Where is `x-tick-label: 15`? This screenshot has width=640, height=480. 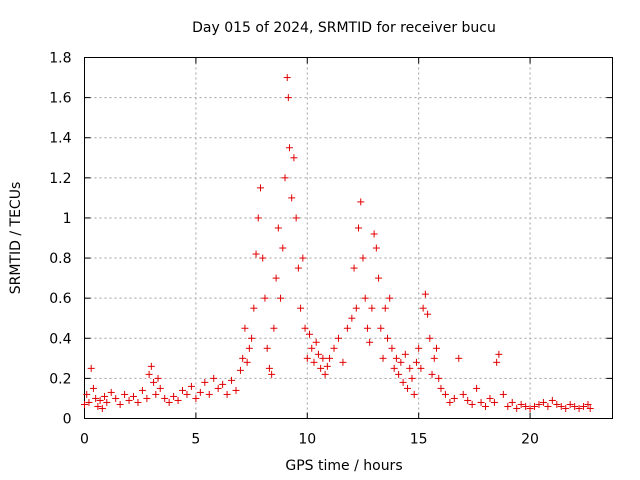 x-tick-label: 15 is located at coordinates (419, 440).